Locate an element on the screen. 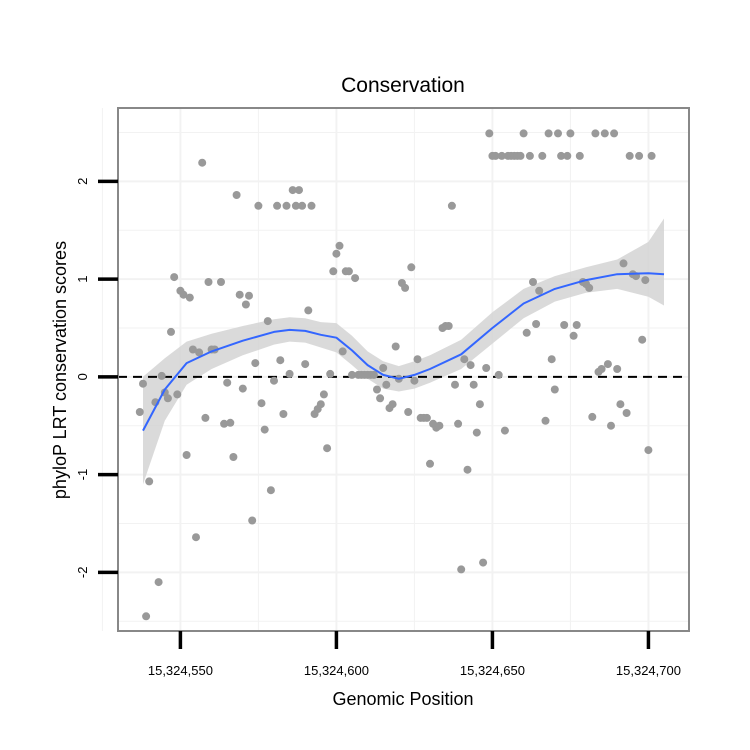 This screenshot has width=750, height=750. y-tick-label: -1 is located at coordinates (82, 475).